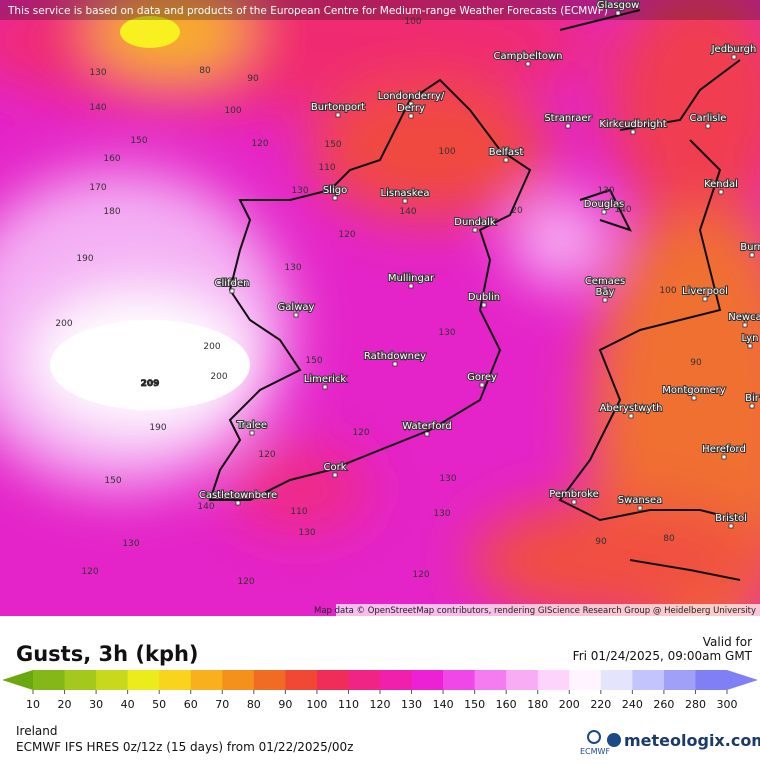 This screenshot has height=764, width=760. What do you see at coordinates (285, 704) in the screenshot?
I see `colorbar-label: 90` at bounding box center [285, 704].